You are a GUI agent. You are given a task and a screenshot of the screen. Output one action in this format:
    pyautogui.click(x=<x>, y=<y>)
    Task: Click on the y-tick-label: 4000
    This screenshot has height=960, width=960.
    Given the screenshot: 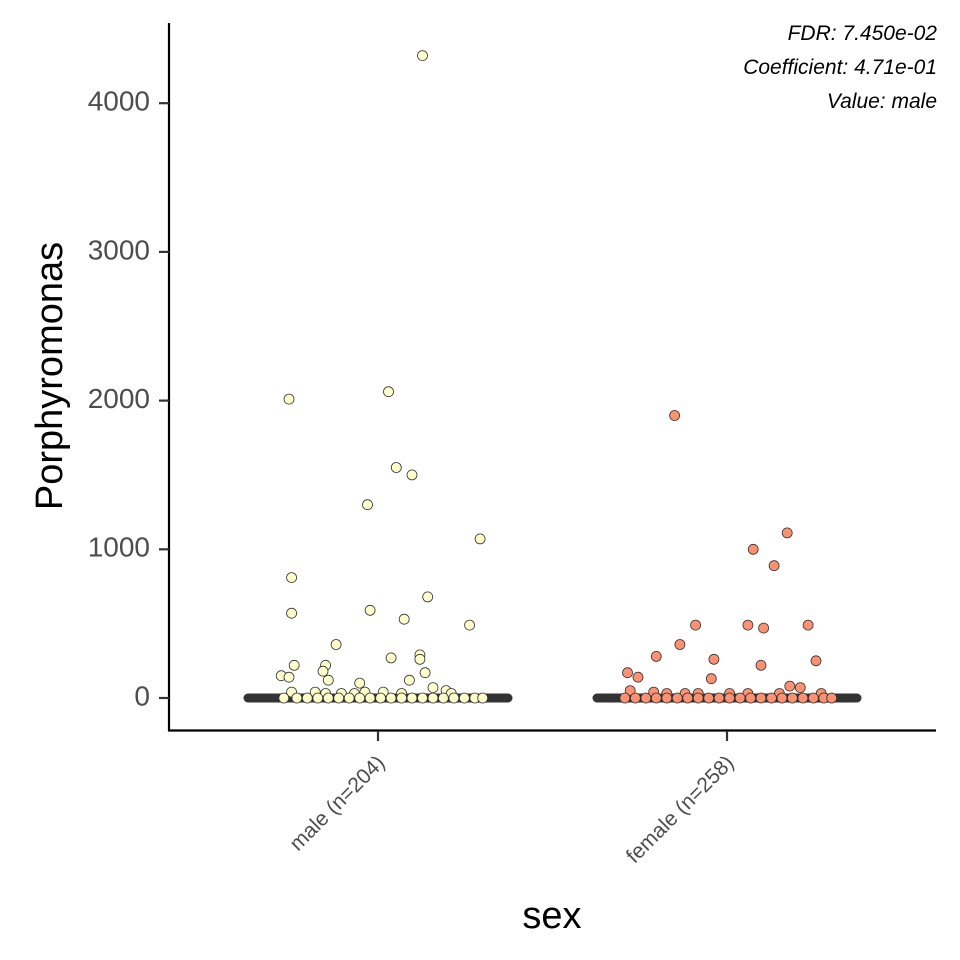 What is the action you would take?
    pyautogui.click(x=119, y=101)
    